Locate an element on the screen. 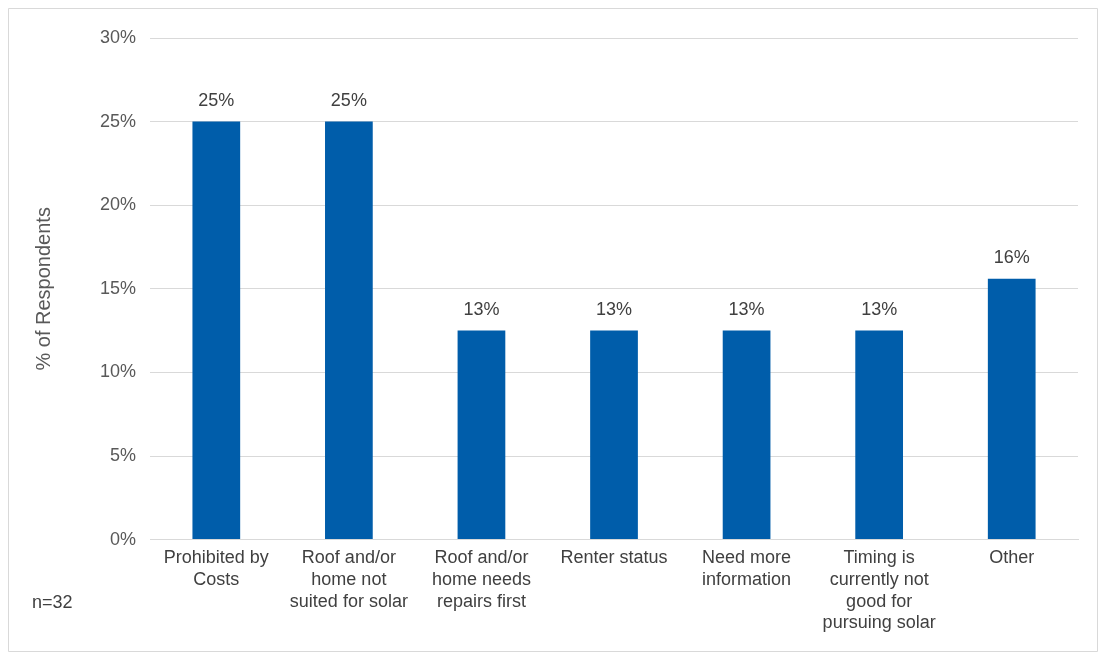  x-tick-label: Renter status is located at coordinates (614, 557).